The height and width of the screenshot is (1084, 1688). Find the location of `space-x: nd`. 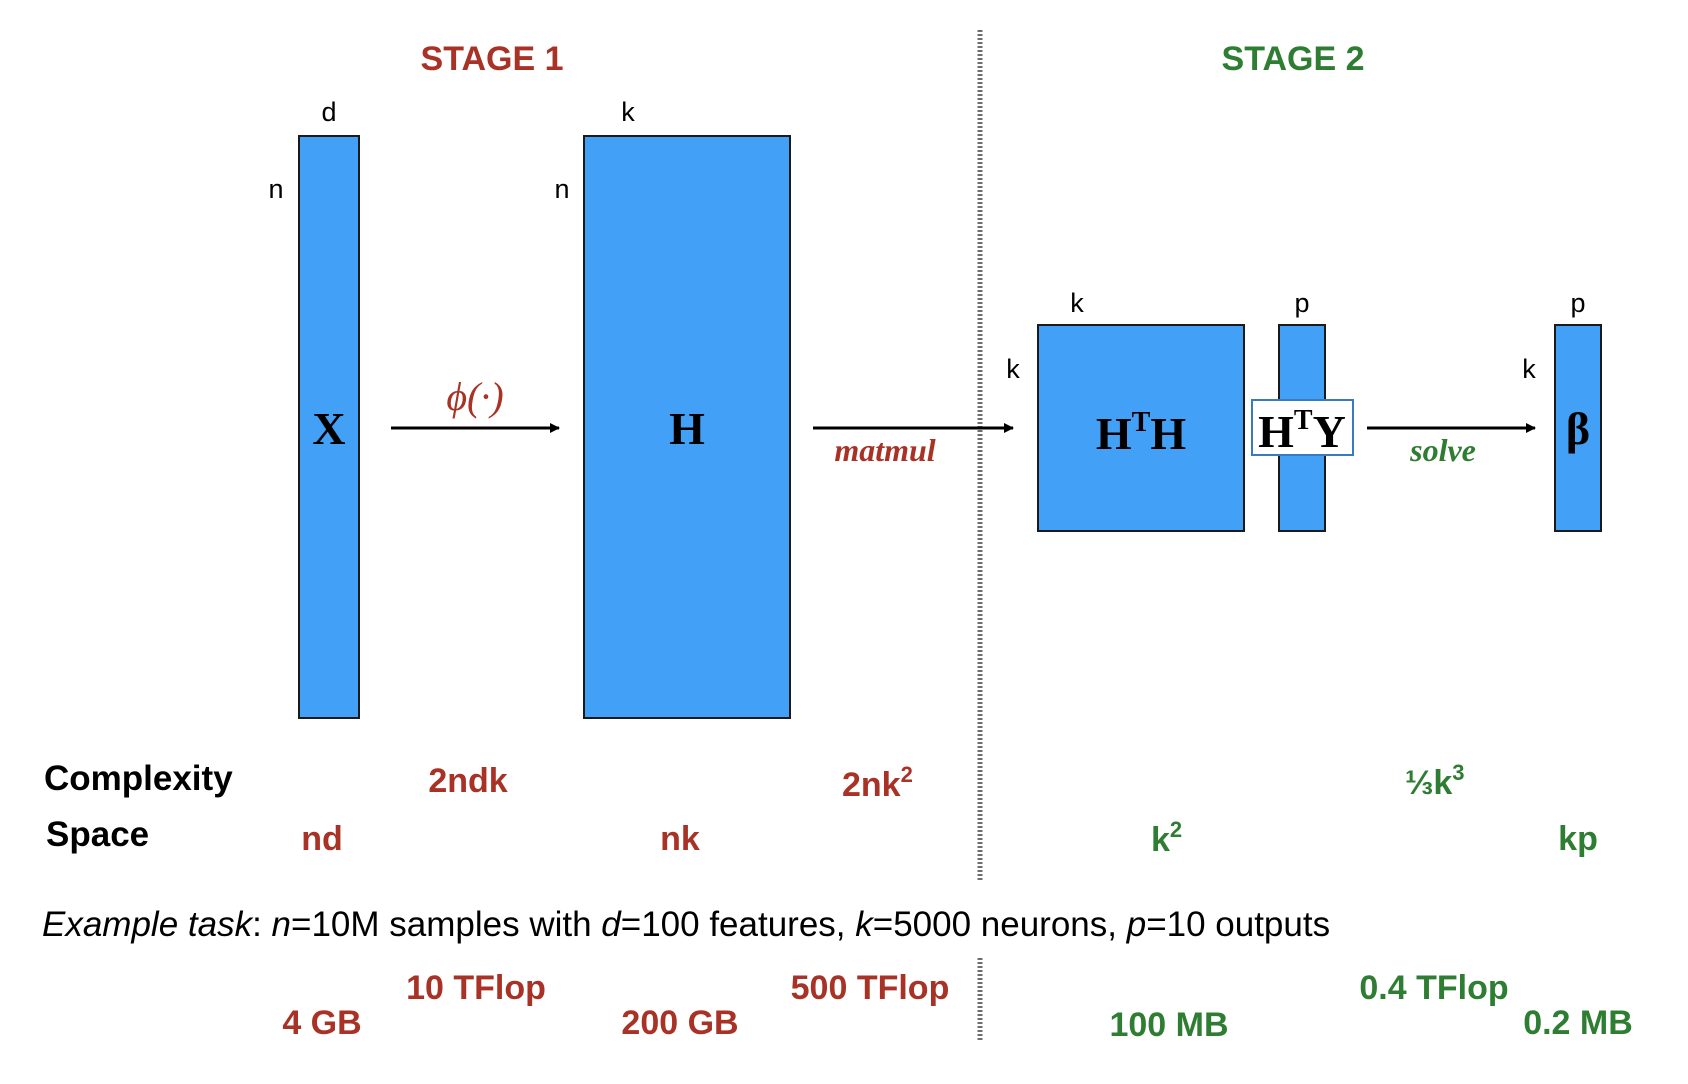

space-x: nd is located at coordinates (322, 839).